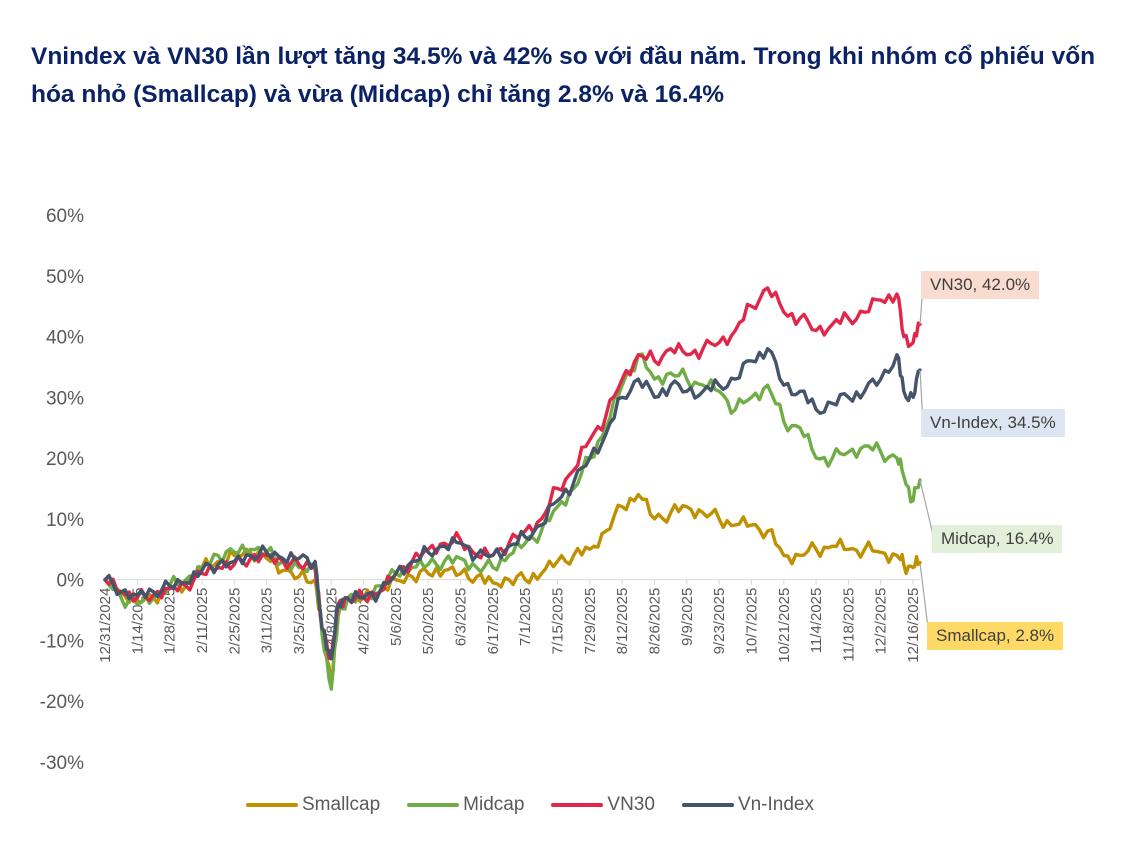 The height and width of the screenshot is (843, 1147). Describe the element at coordinates (62, 763) in the screenshot. I see `y-tick-label: -30%` at that location.